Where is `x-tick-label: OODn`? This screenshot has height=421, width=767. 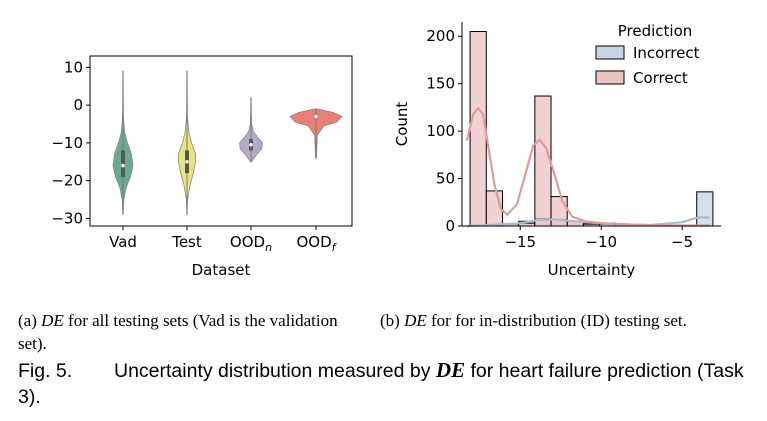 x-tick-label: OODn is located at coordinates (251, 243).